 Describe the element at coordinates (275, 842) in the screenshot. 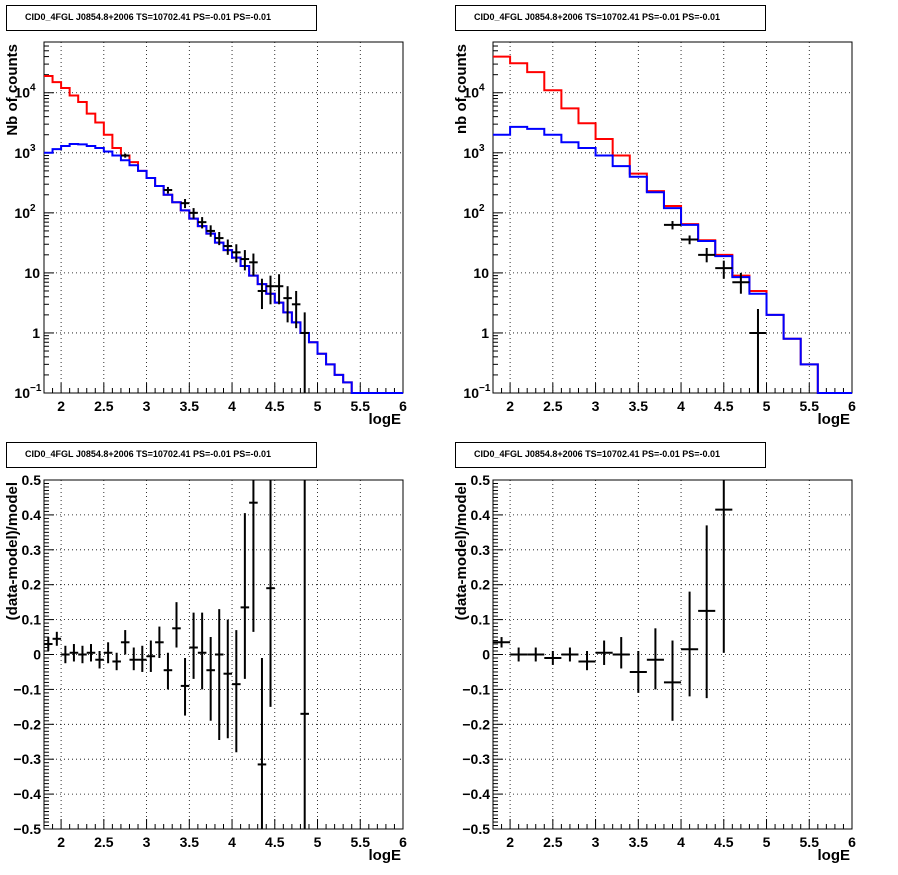

I see `bottom-left-x-tick-label: 4.5` at that location.